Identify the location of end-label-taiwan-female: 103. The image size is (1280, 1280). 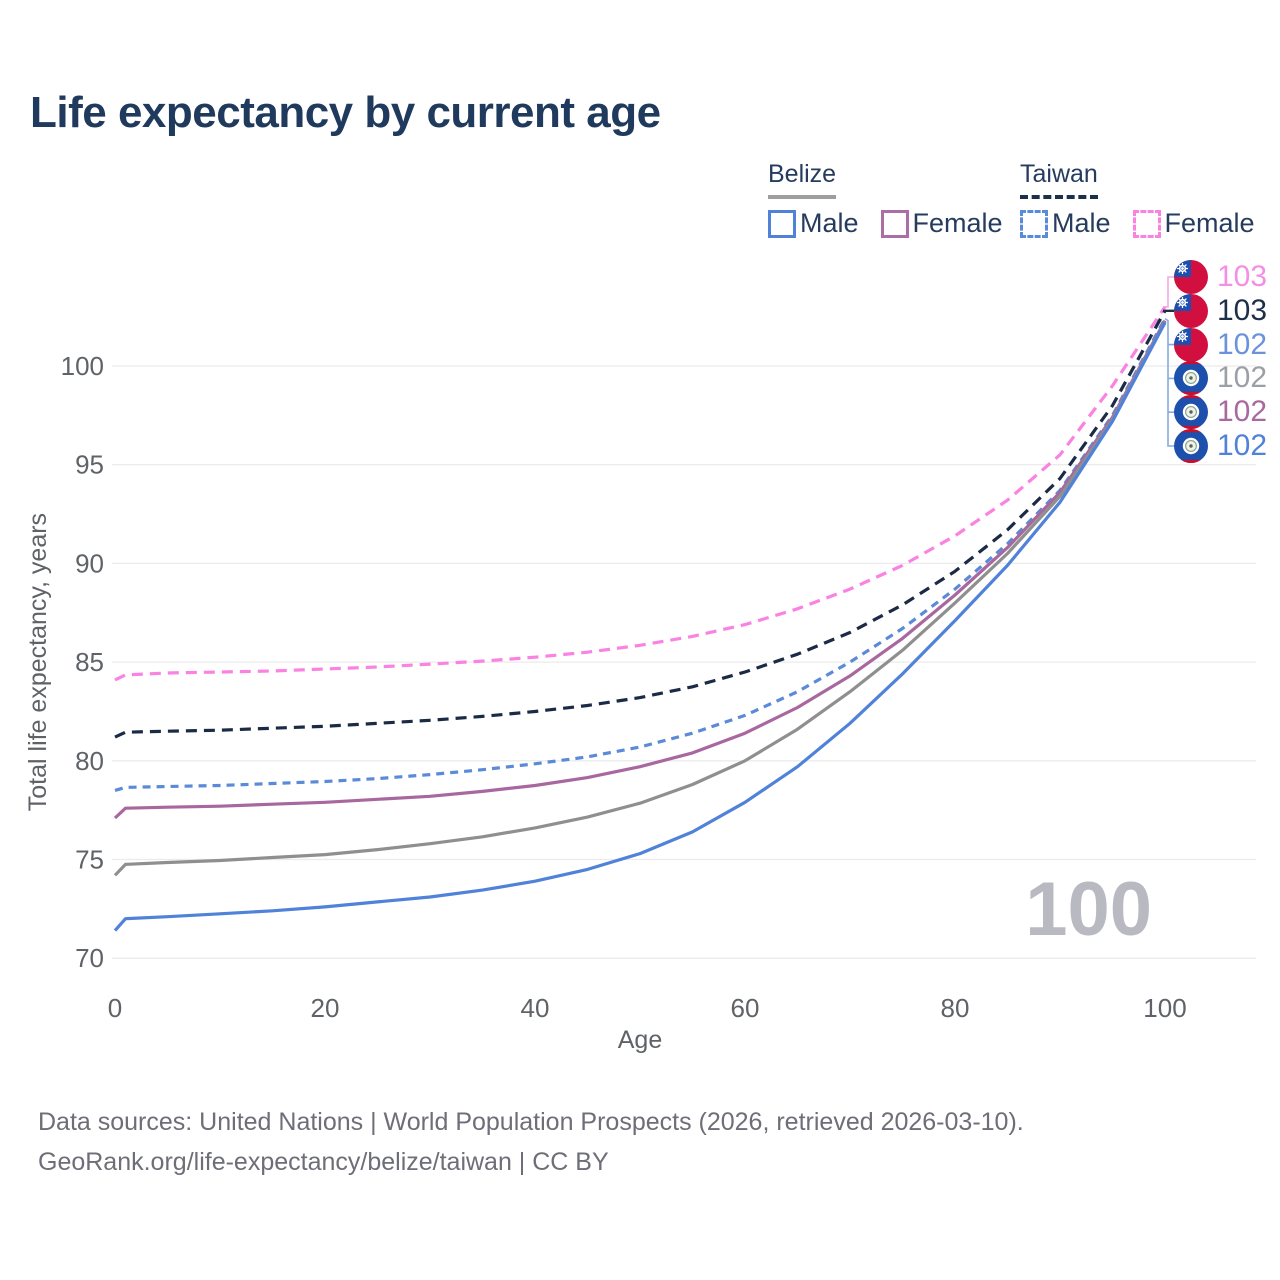
(1220, 277).